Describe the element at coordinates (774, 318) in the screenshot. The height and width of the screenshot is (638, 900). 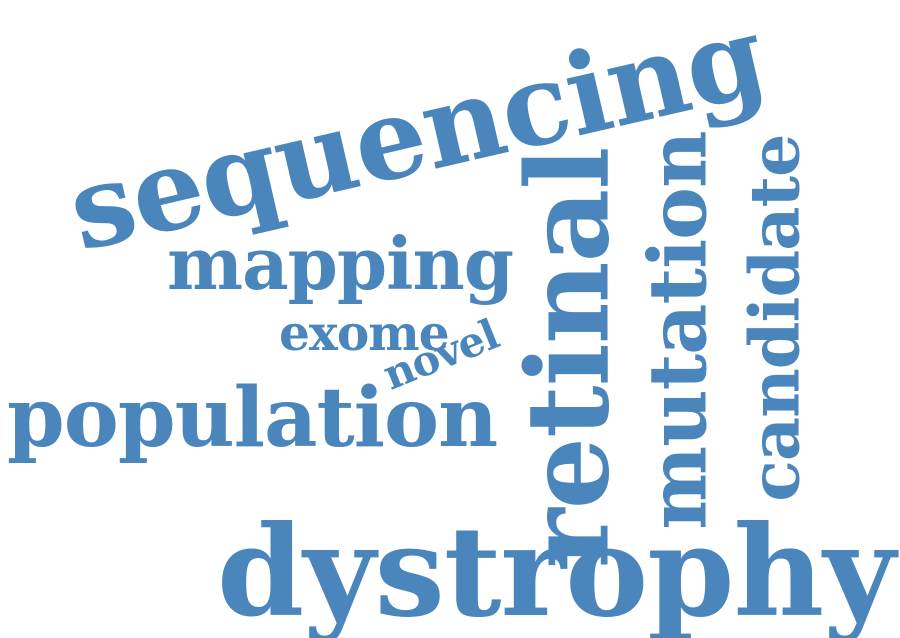
I see `word-candidate: candidate` at that location.